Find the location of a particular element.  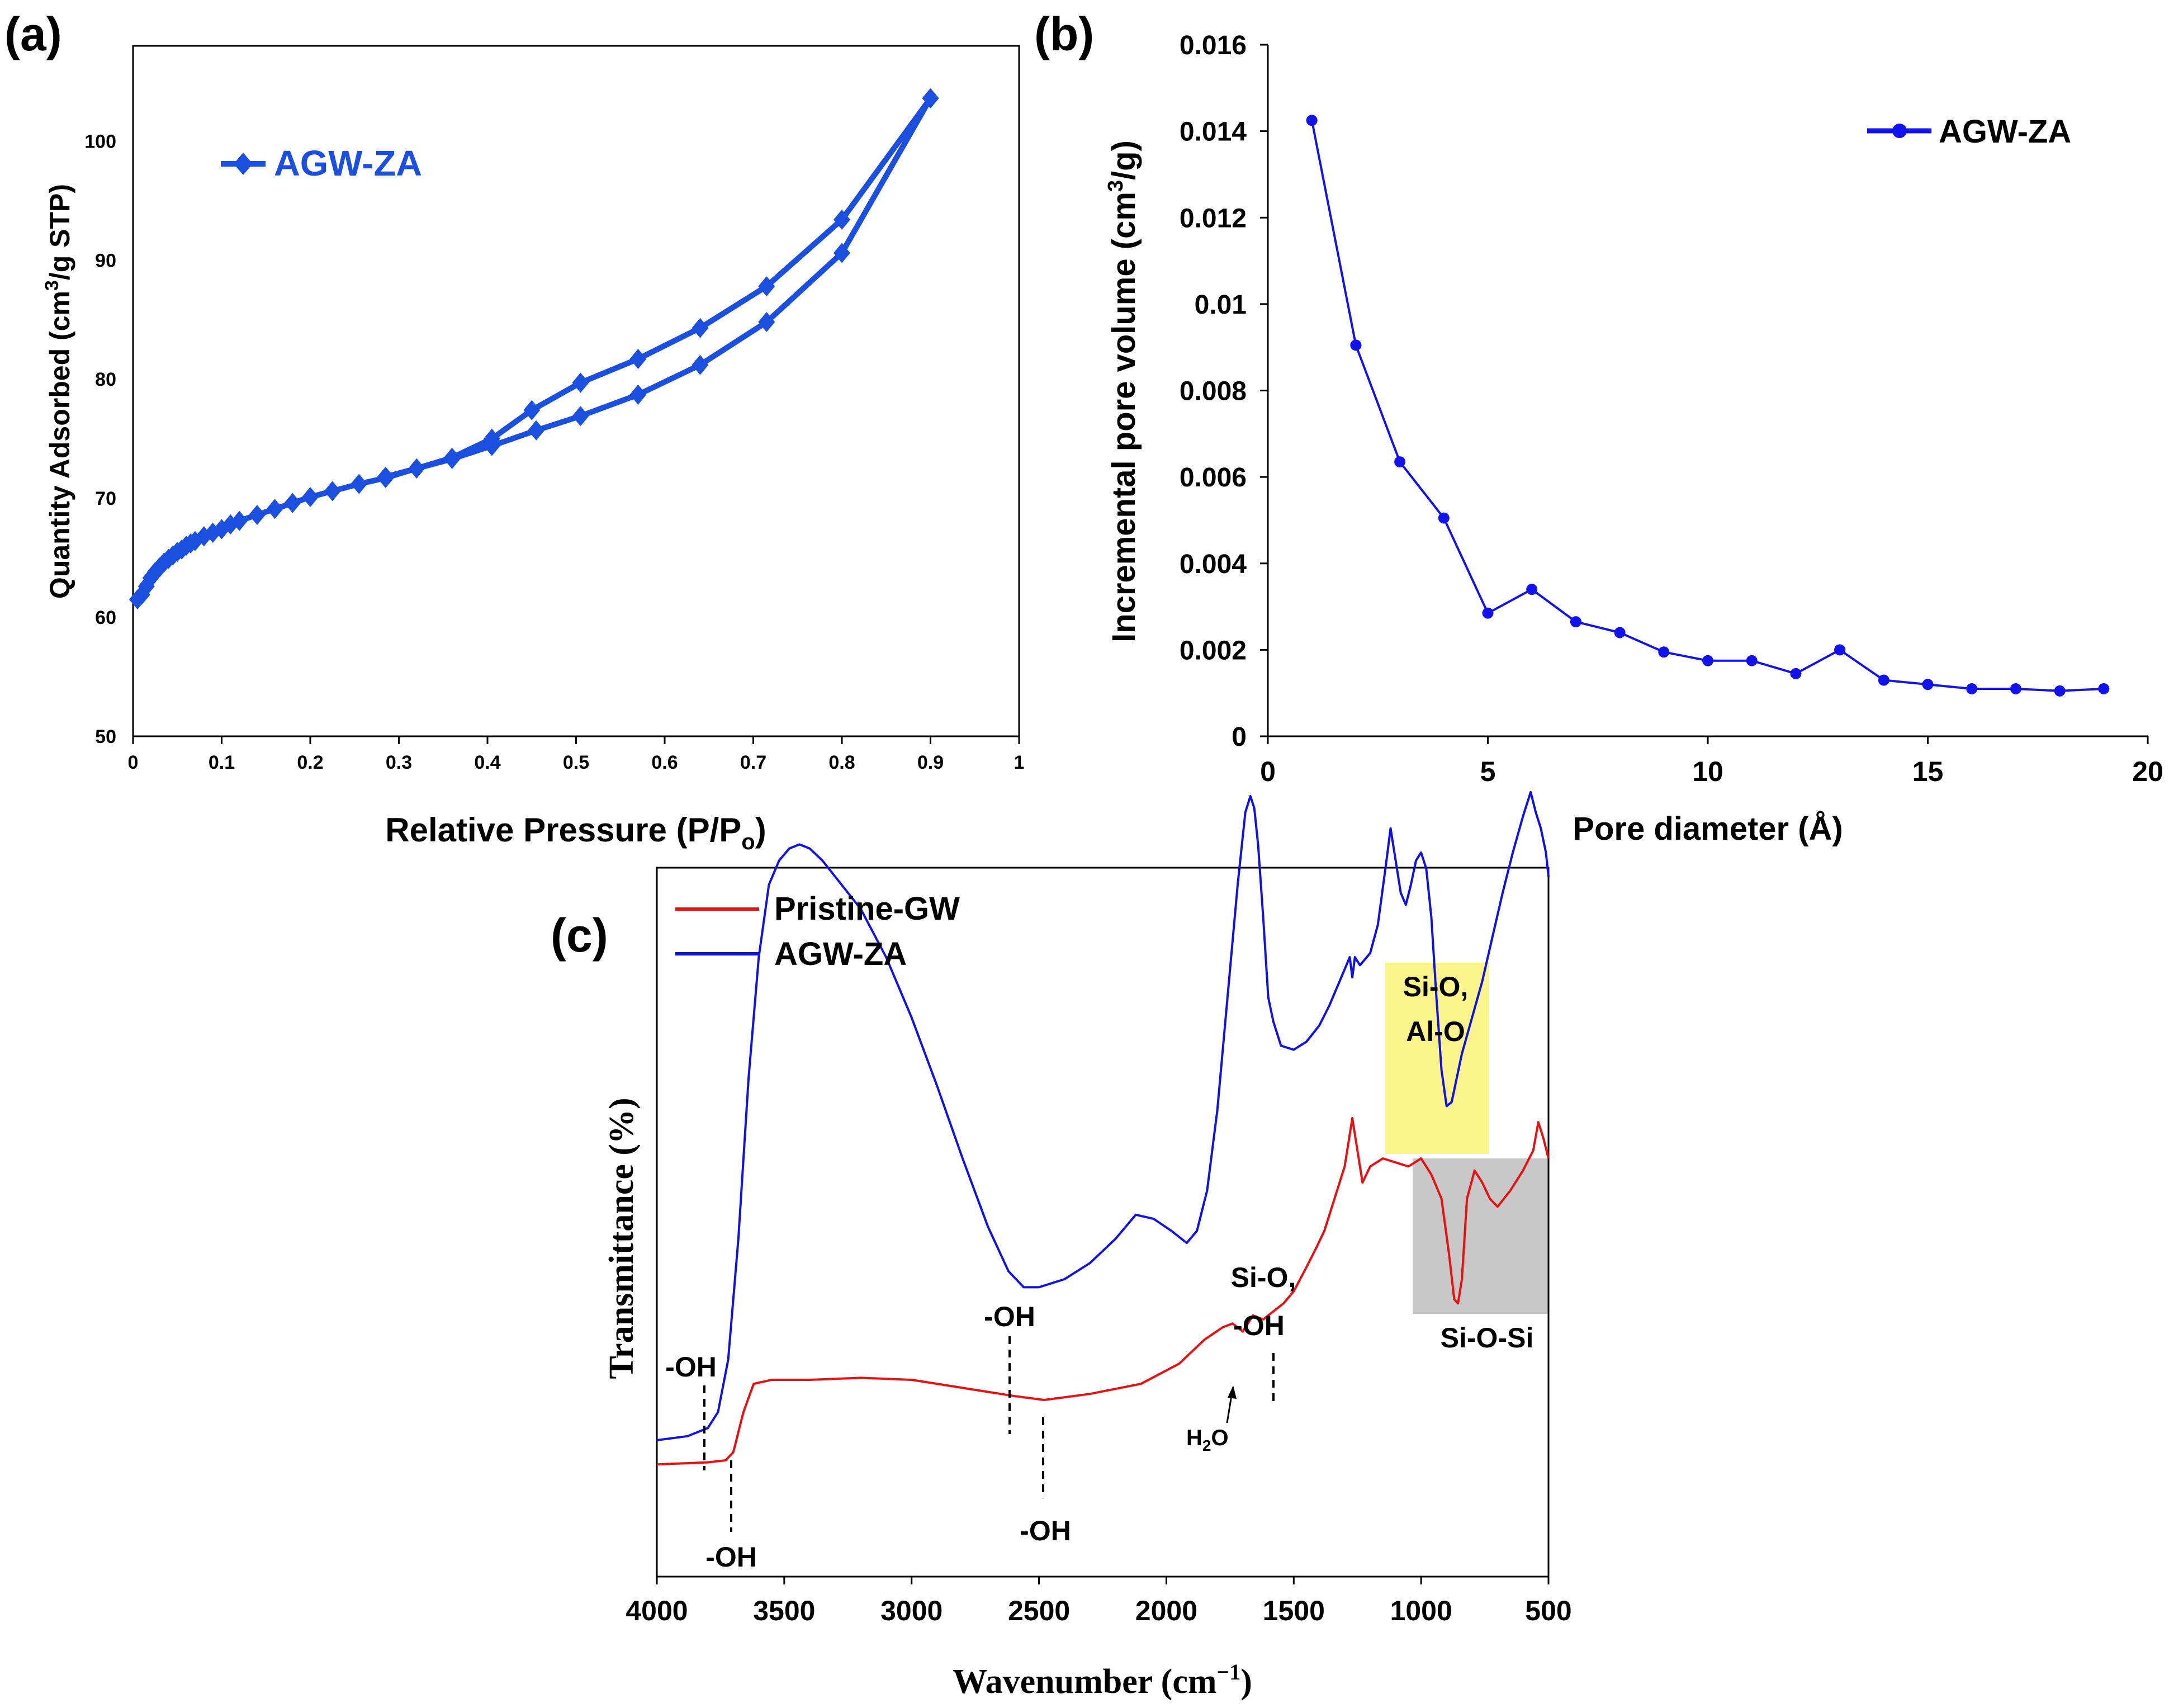

panel-b-series-markers is located at coordinates (1708, 406).